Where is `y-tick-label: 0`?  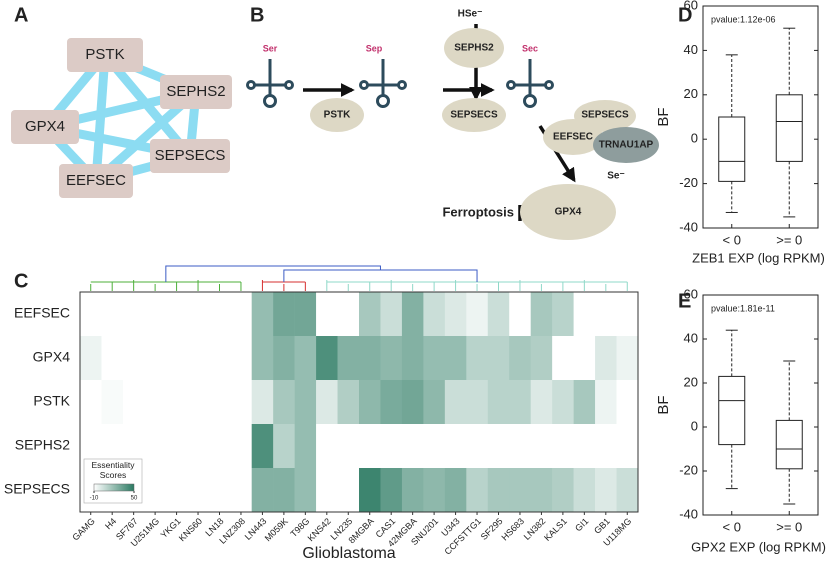 y-tick-label: 0 is located at coordinates (694, 425).